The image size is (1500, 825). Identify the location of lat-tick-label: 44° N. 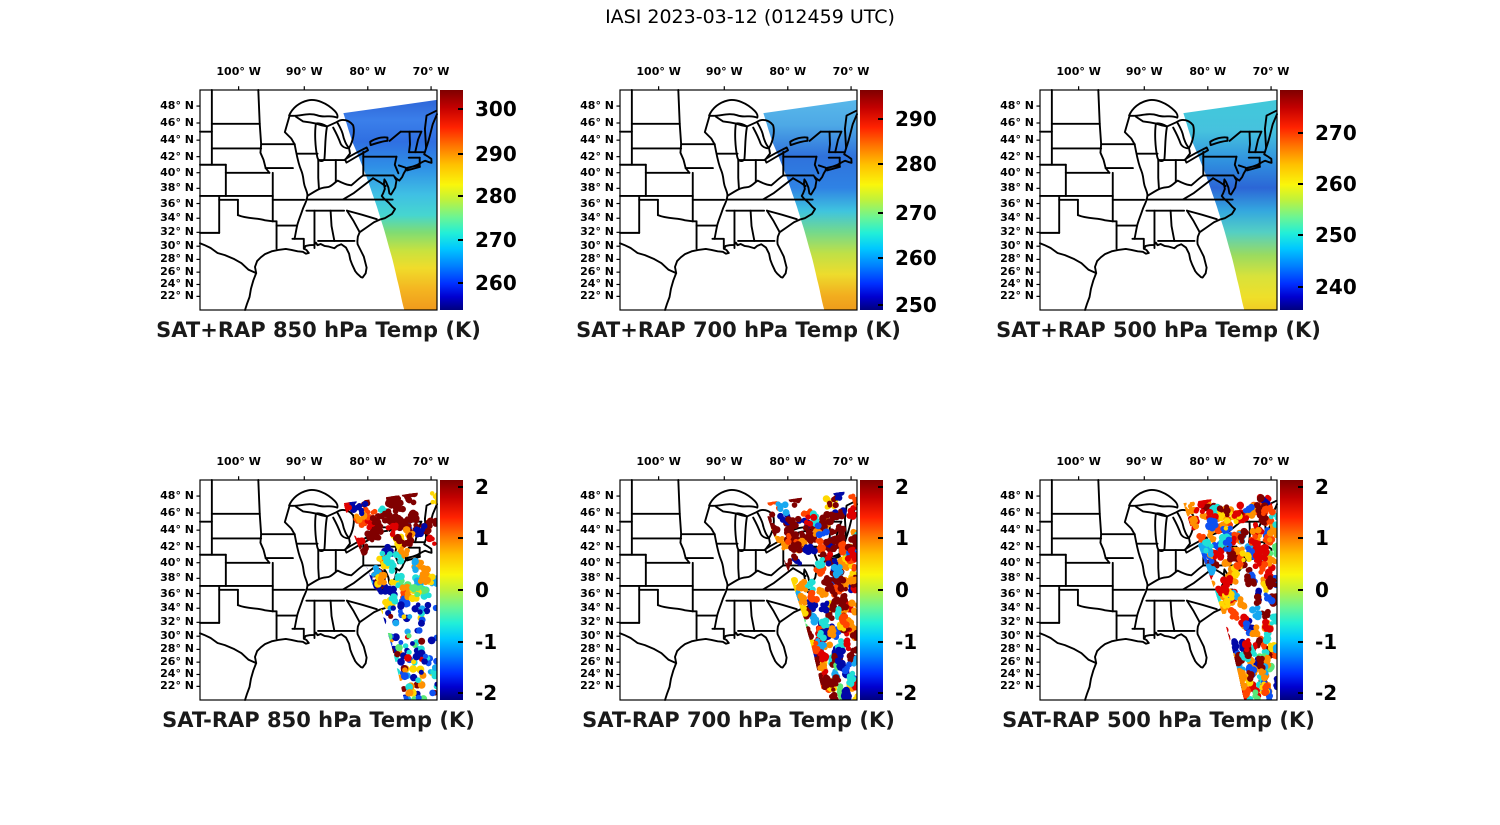
(597, 140).